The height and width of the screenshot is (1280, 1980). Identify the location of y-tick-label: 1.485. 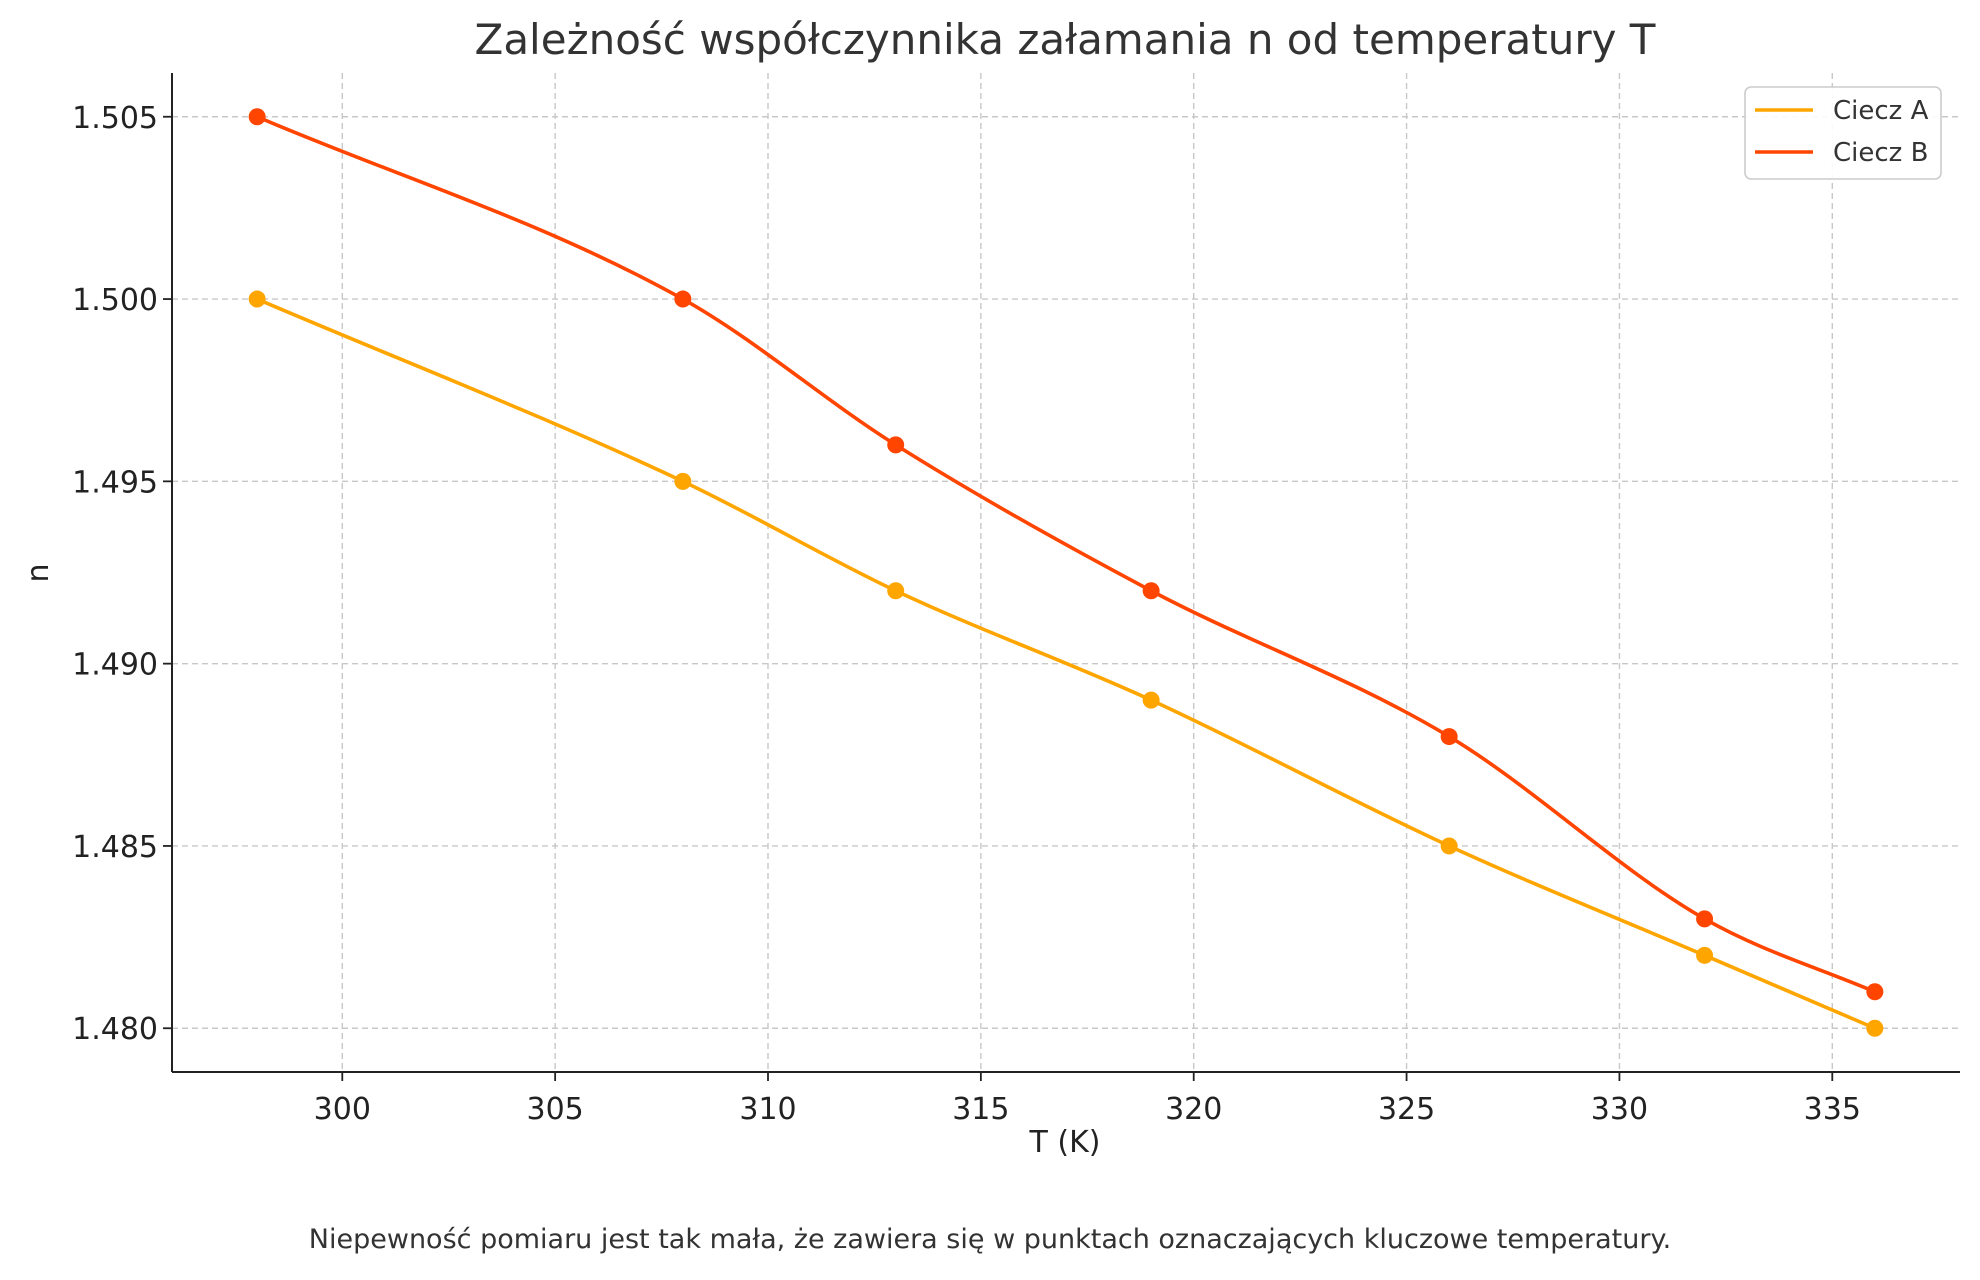
(115, 847).